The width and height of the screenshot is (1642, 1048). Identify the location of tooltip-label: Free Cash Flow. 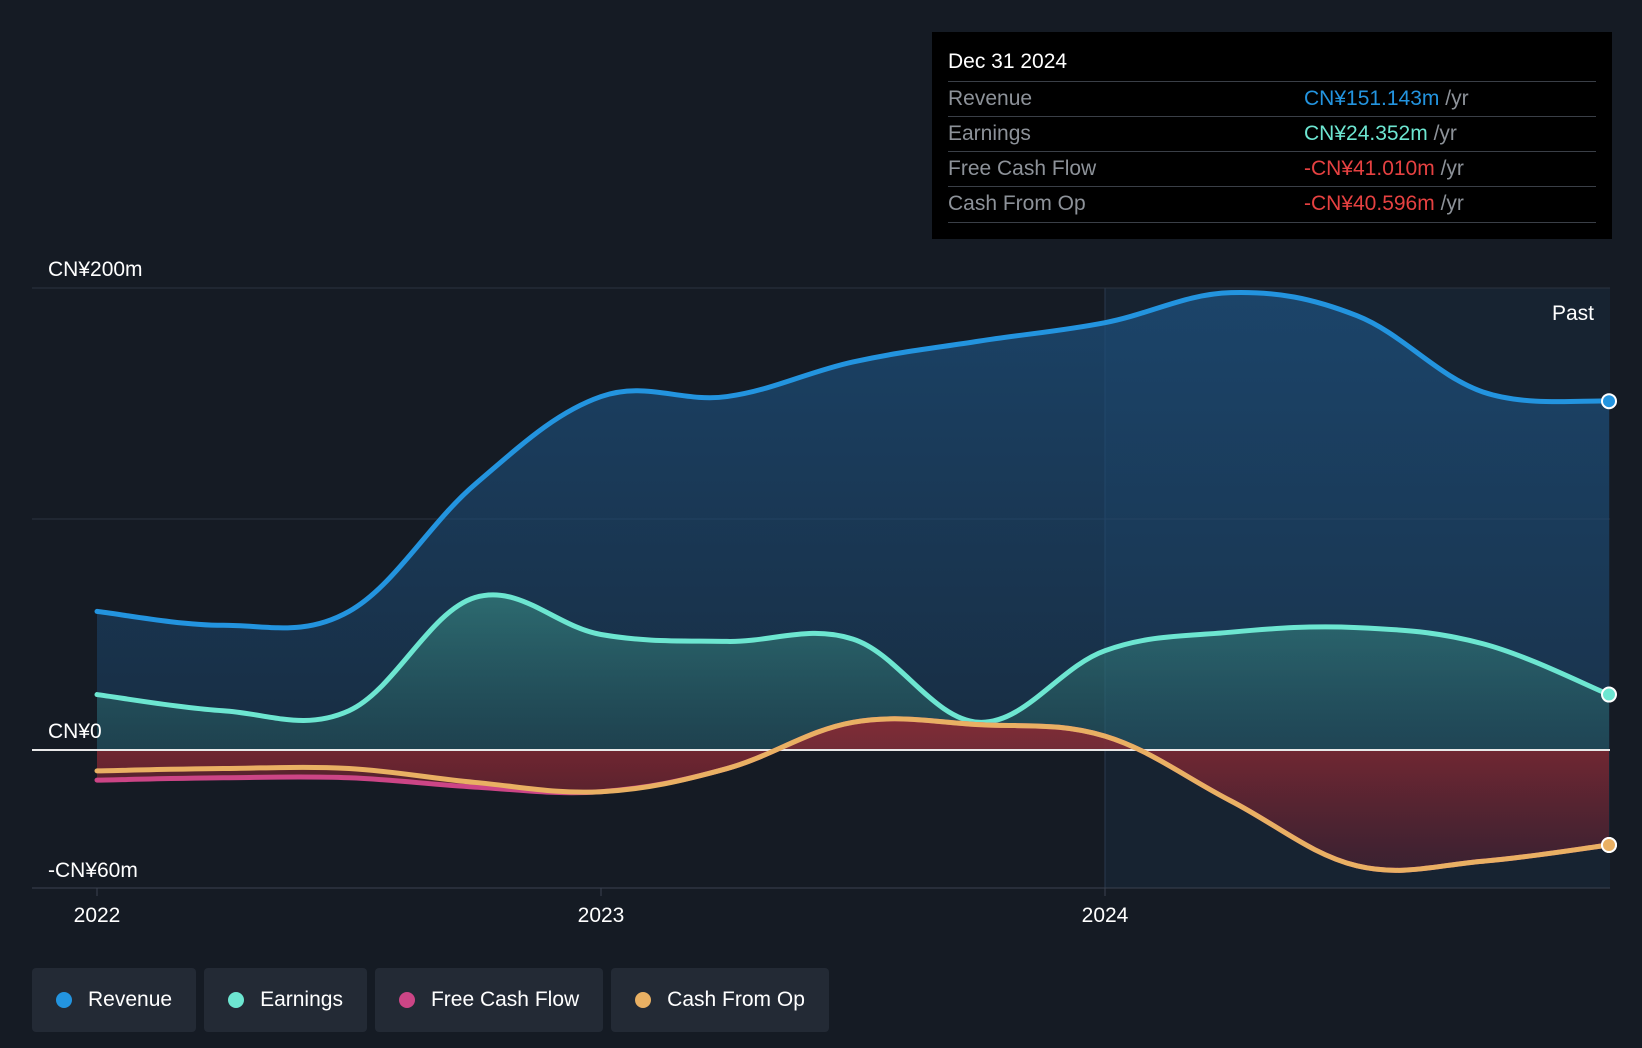
(1022, 168).